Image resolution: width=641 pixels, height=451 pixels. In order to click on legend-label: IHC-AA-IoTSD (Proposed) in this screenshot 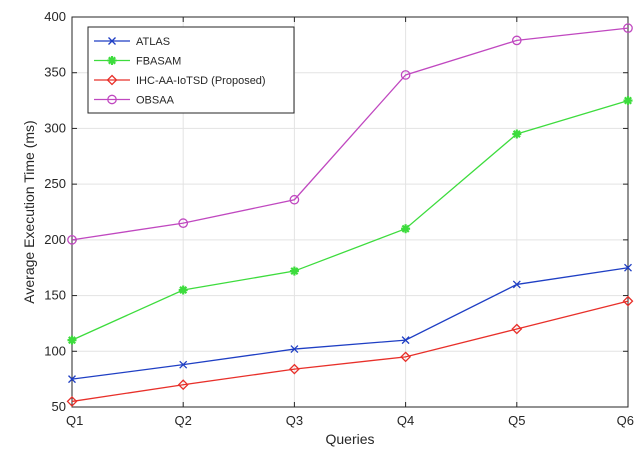, I will do `click(201, 81)`.